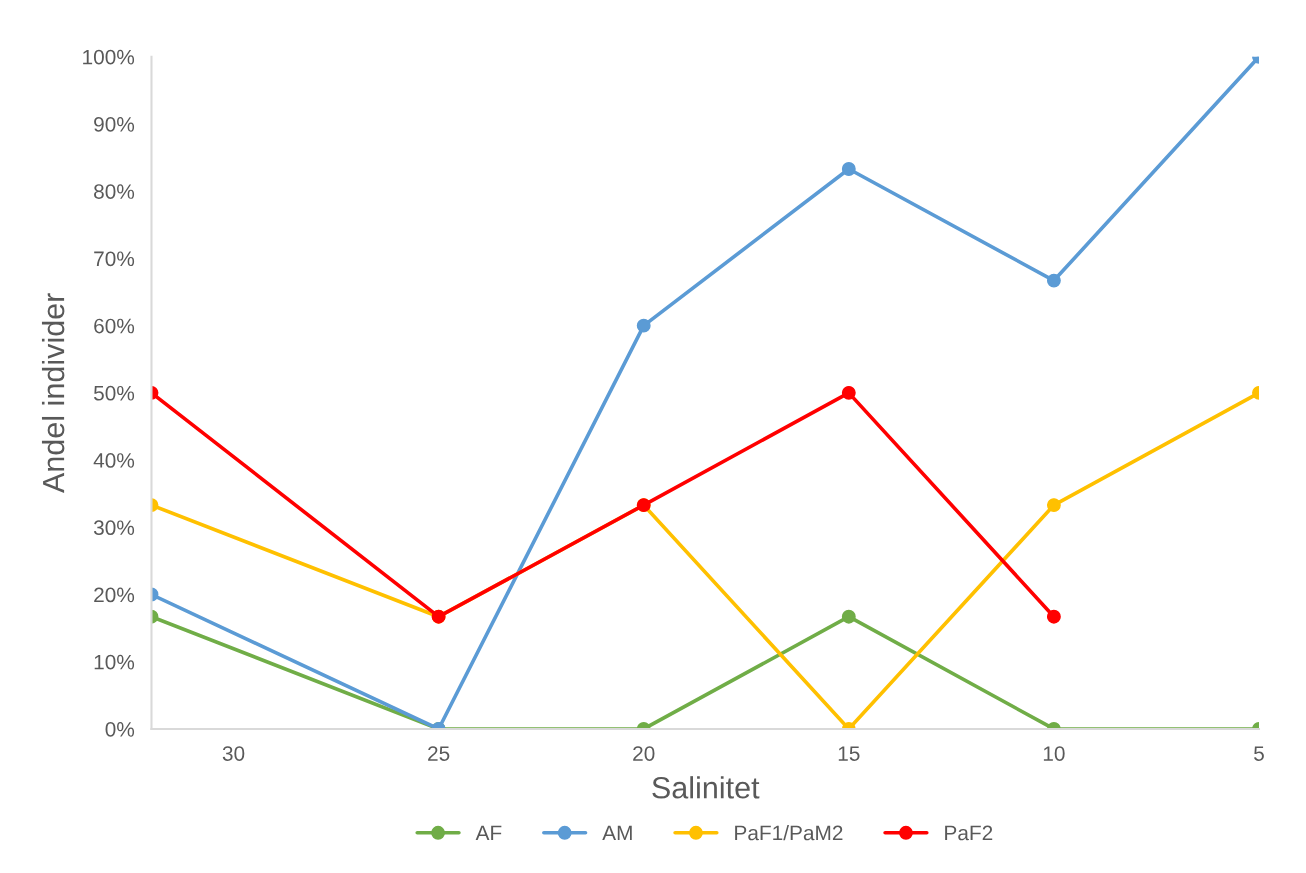 This screenshot has height=873, width=1306. Describe the element at coordinates (849, 753) in the screenshot. I see `x-tick-label: 15` at that location.